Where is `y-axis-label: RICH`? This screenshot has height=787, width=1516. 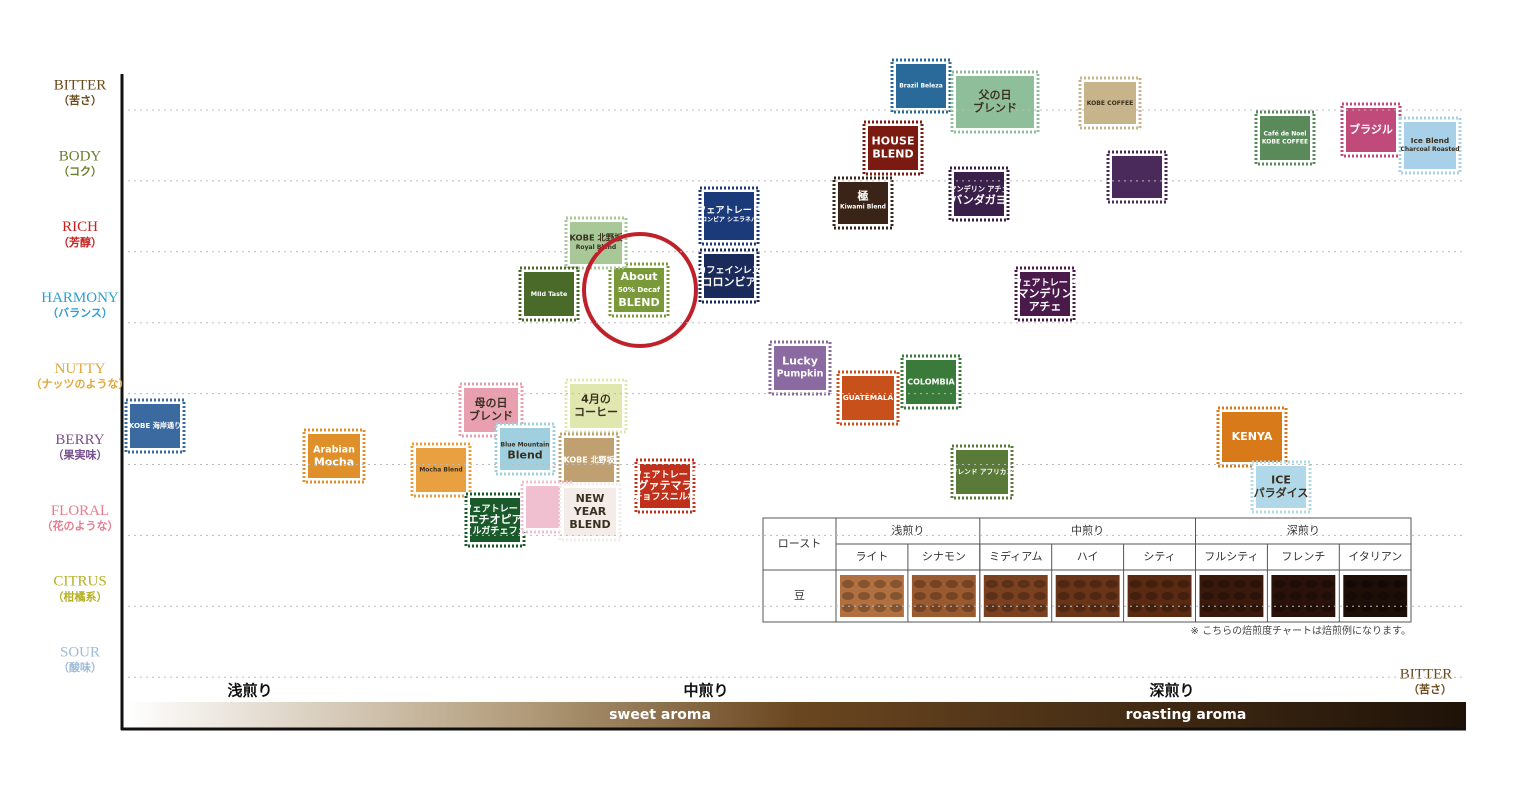
y-axis-label: RICH is located at coordinates (80, 227).